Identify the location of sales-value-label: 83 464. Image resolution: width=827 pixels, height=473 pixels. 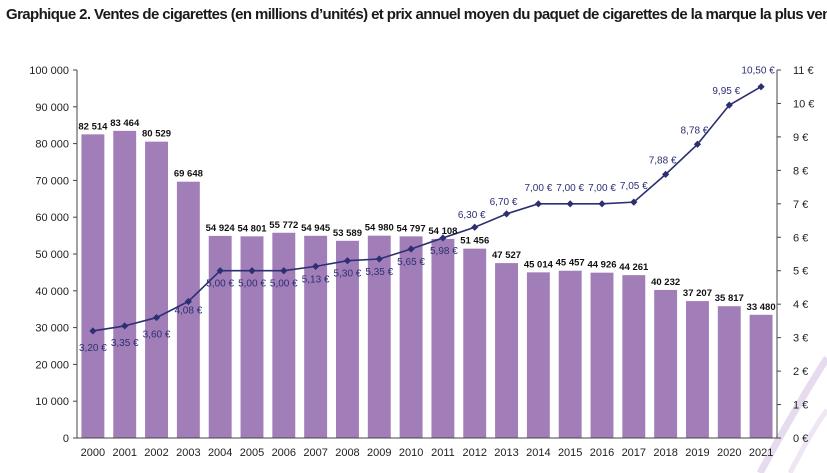
(125, 123).